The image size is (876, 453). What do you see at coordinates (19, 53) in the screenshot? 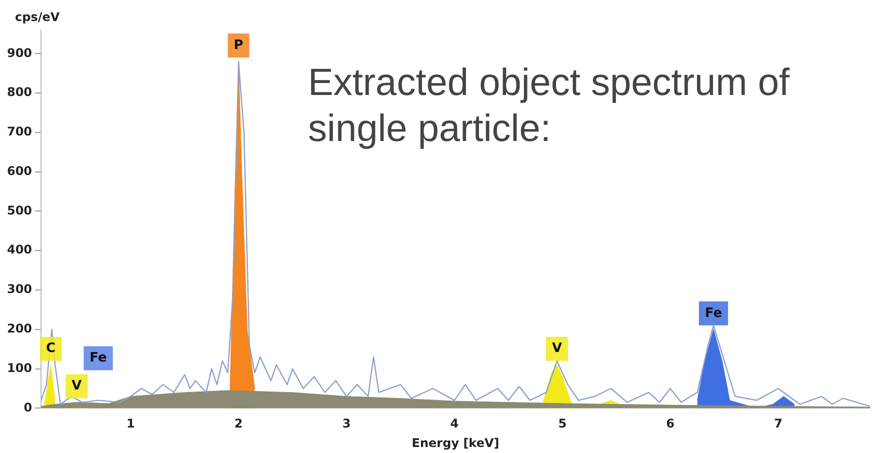
I see `y-tick-label: 900` at bounding box center [19, 53].